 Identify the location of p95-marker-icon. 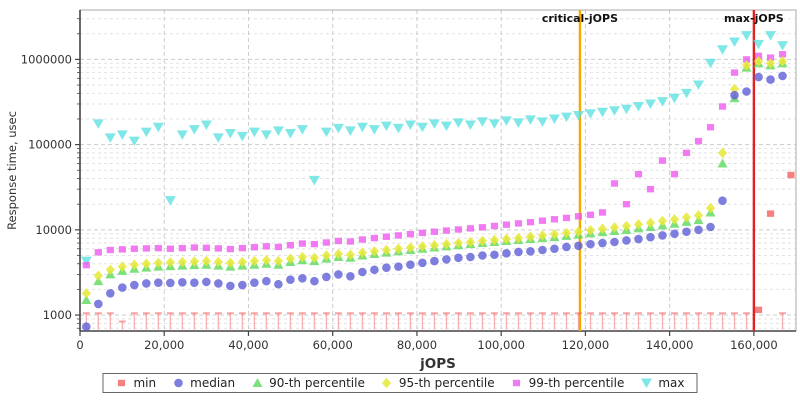
(387, 383).